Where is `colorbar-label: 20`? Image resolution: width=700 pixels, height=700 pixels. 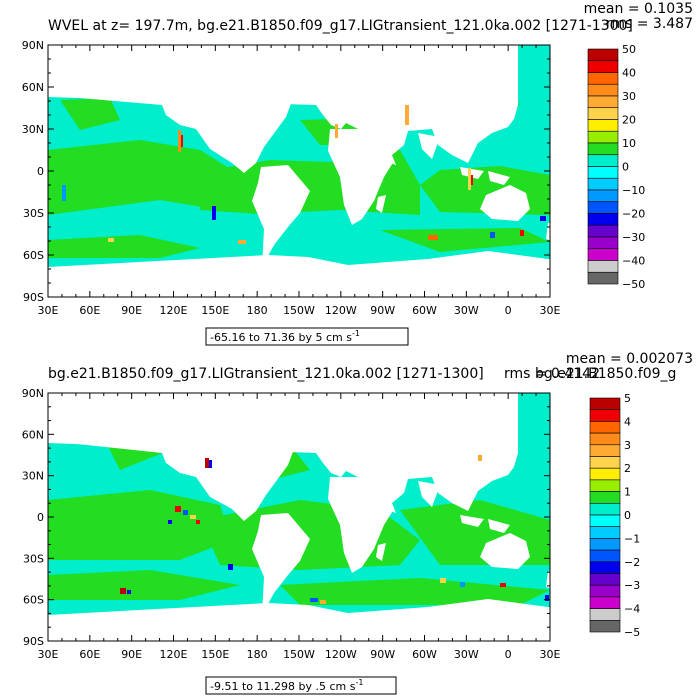
colorbar-label: 20 is located at coordinates (629, 120).